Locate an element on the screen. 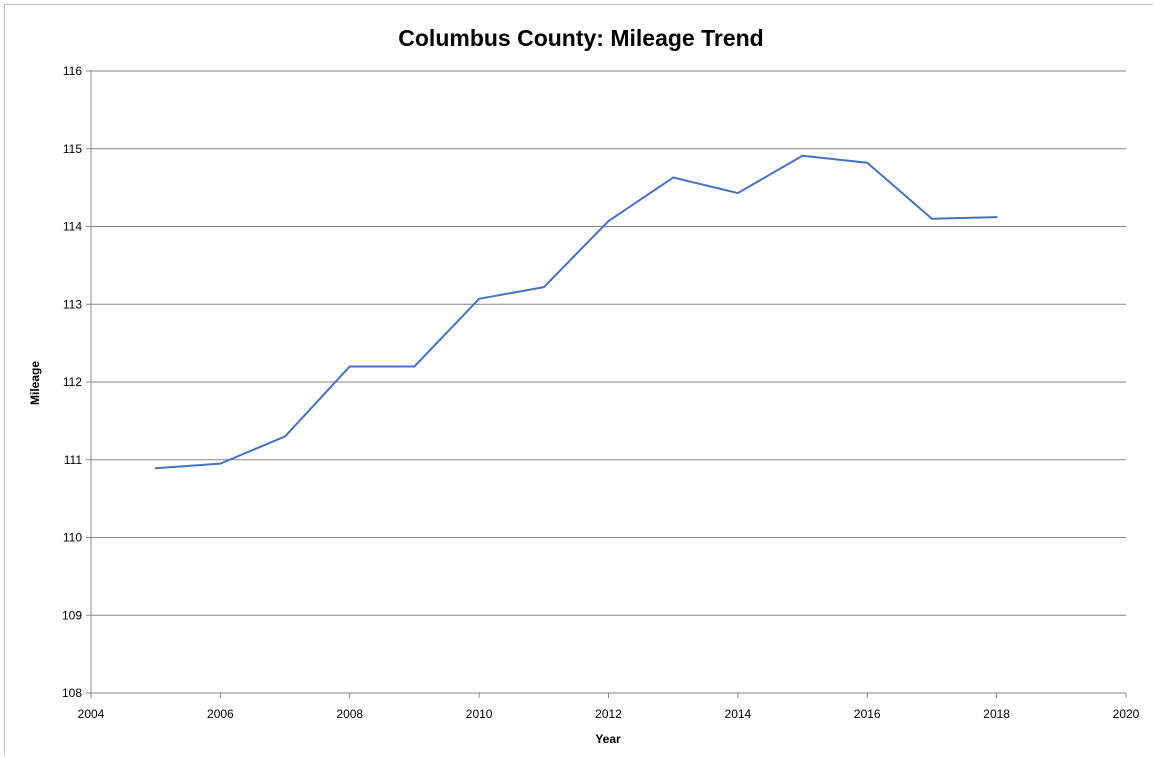 This screenshot has width=1154, height=757. y-tick-label: 116 is located at coordinates (72, 71).